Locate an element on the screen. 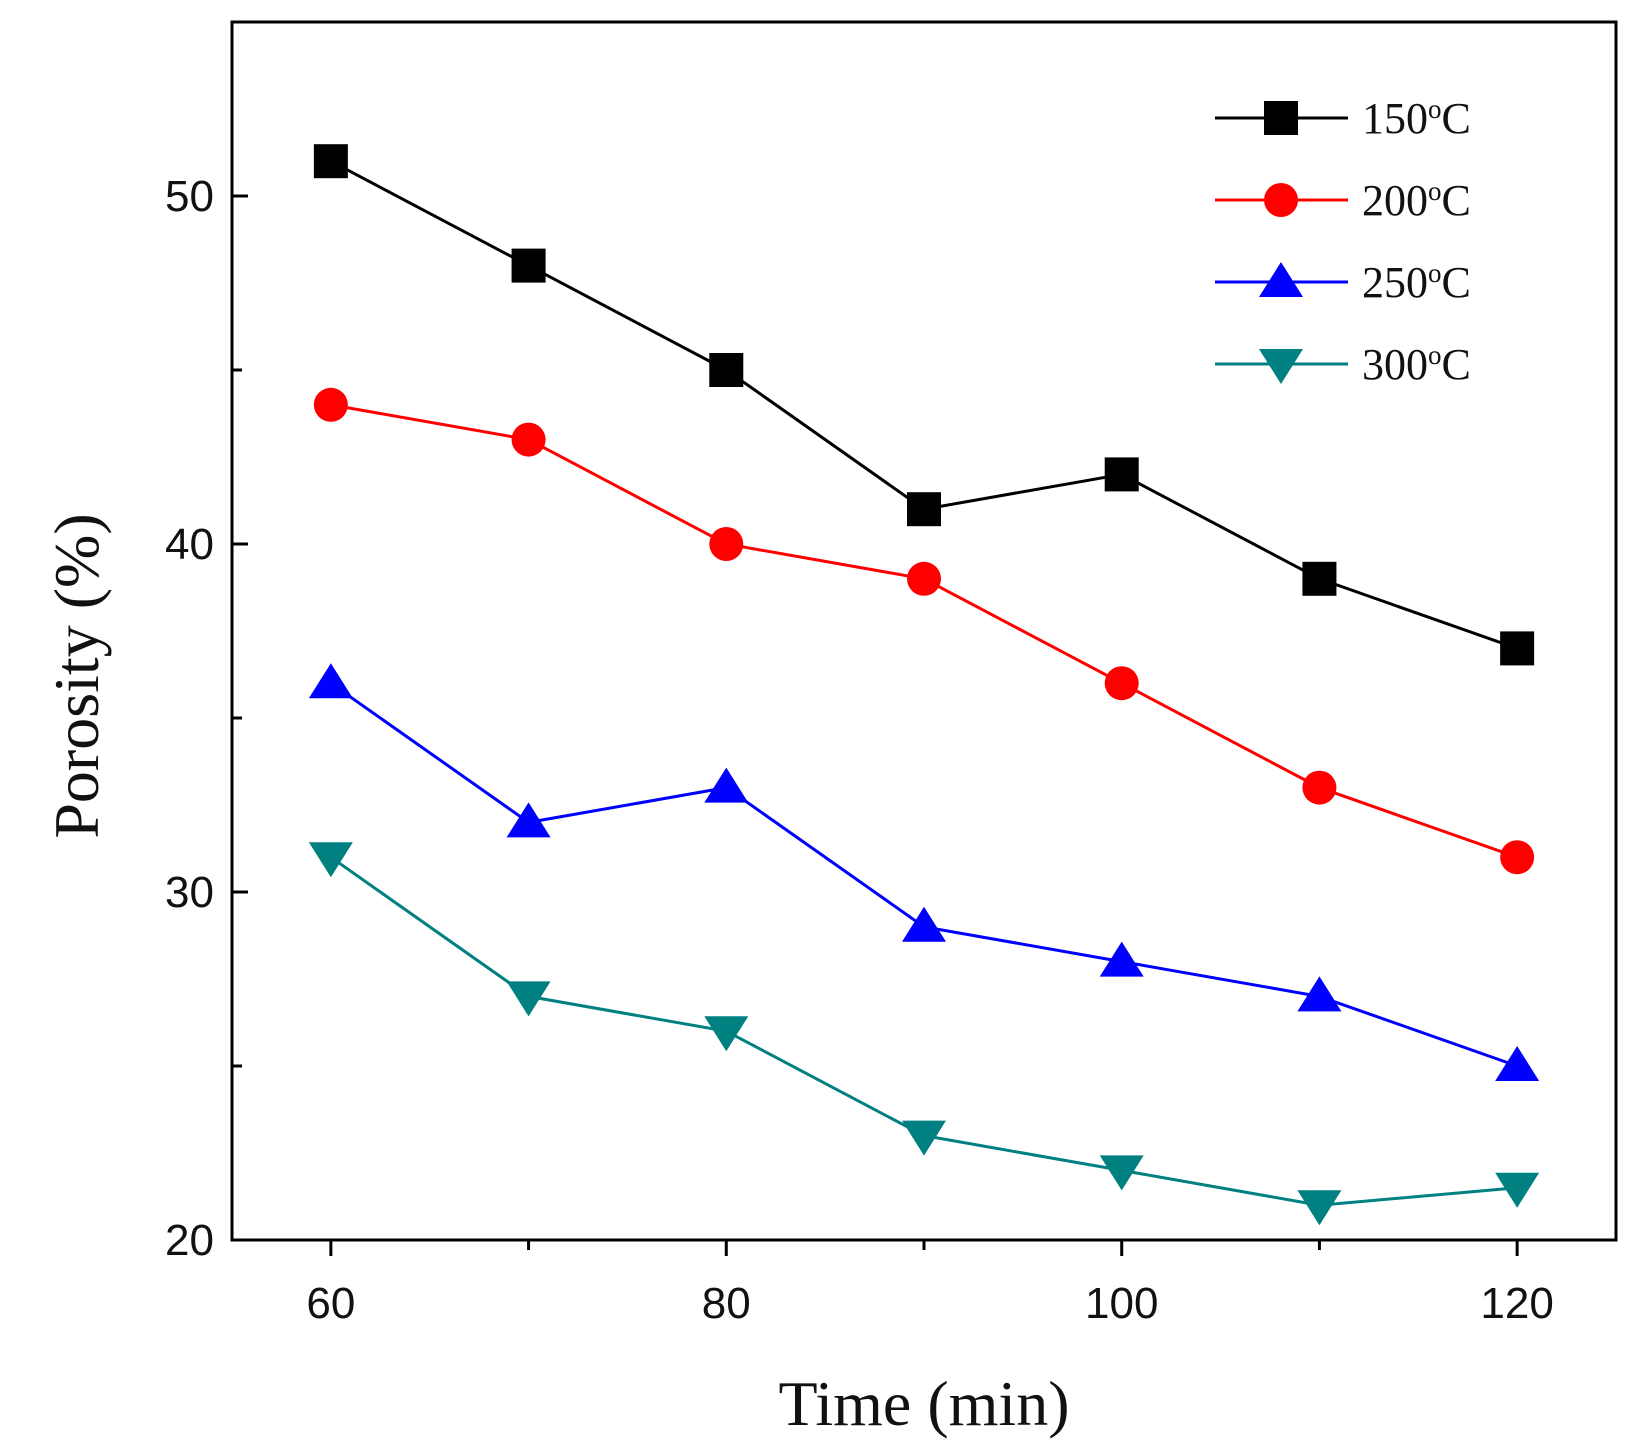  x-tick-label: 100 is located at coordinates (1121, 1303).